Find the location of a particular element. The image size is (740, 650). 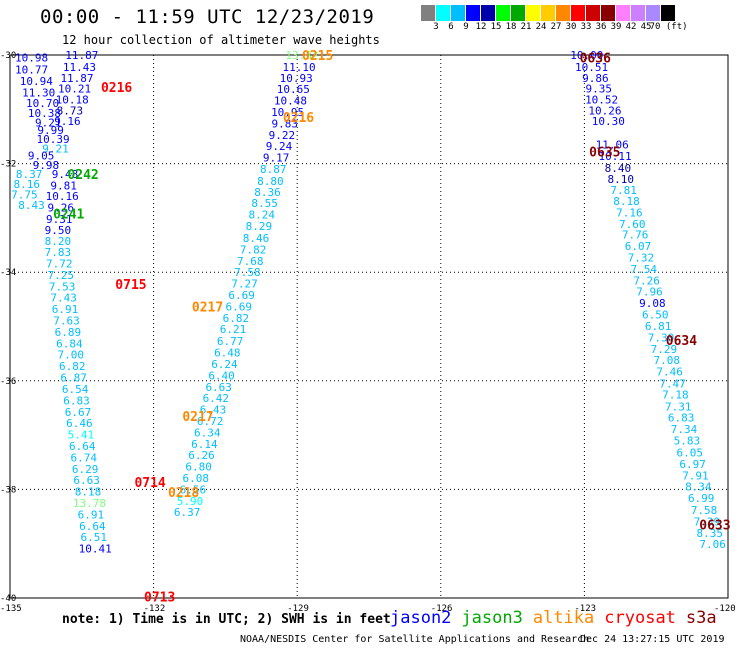

swh-value: 6.42 is located at coordinates (216, 398).